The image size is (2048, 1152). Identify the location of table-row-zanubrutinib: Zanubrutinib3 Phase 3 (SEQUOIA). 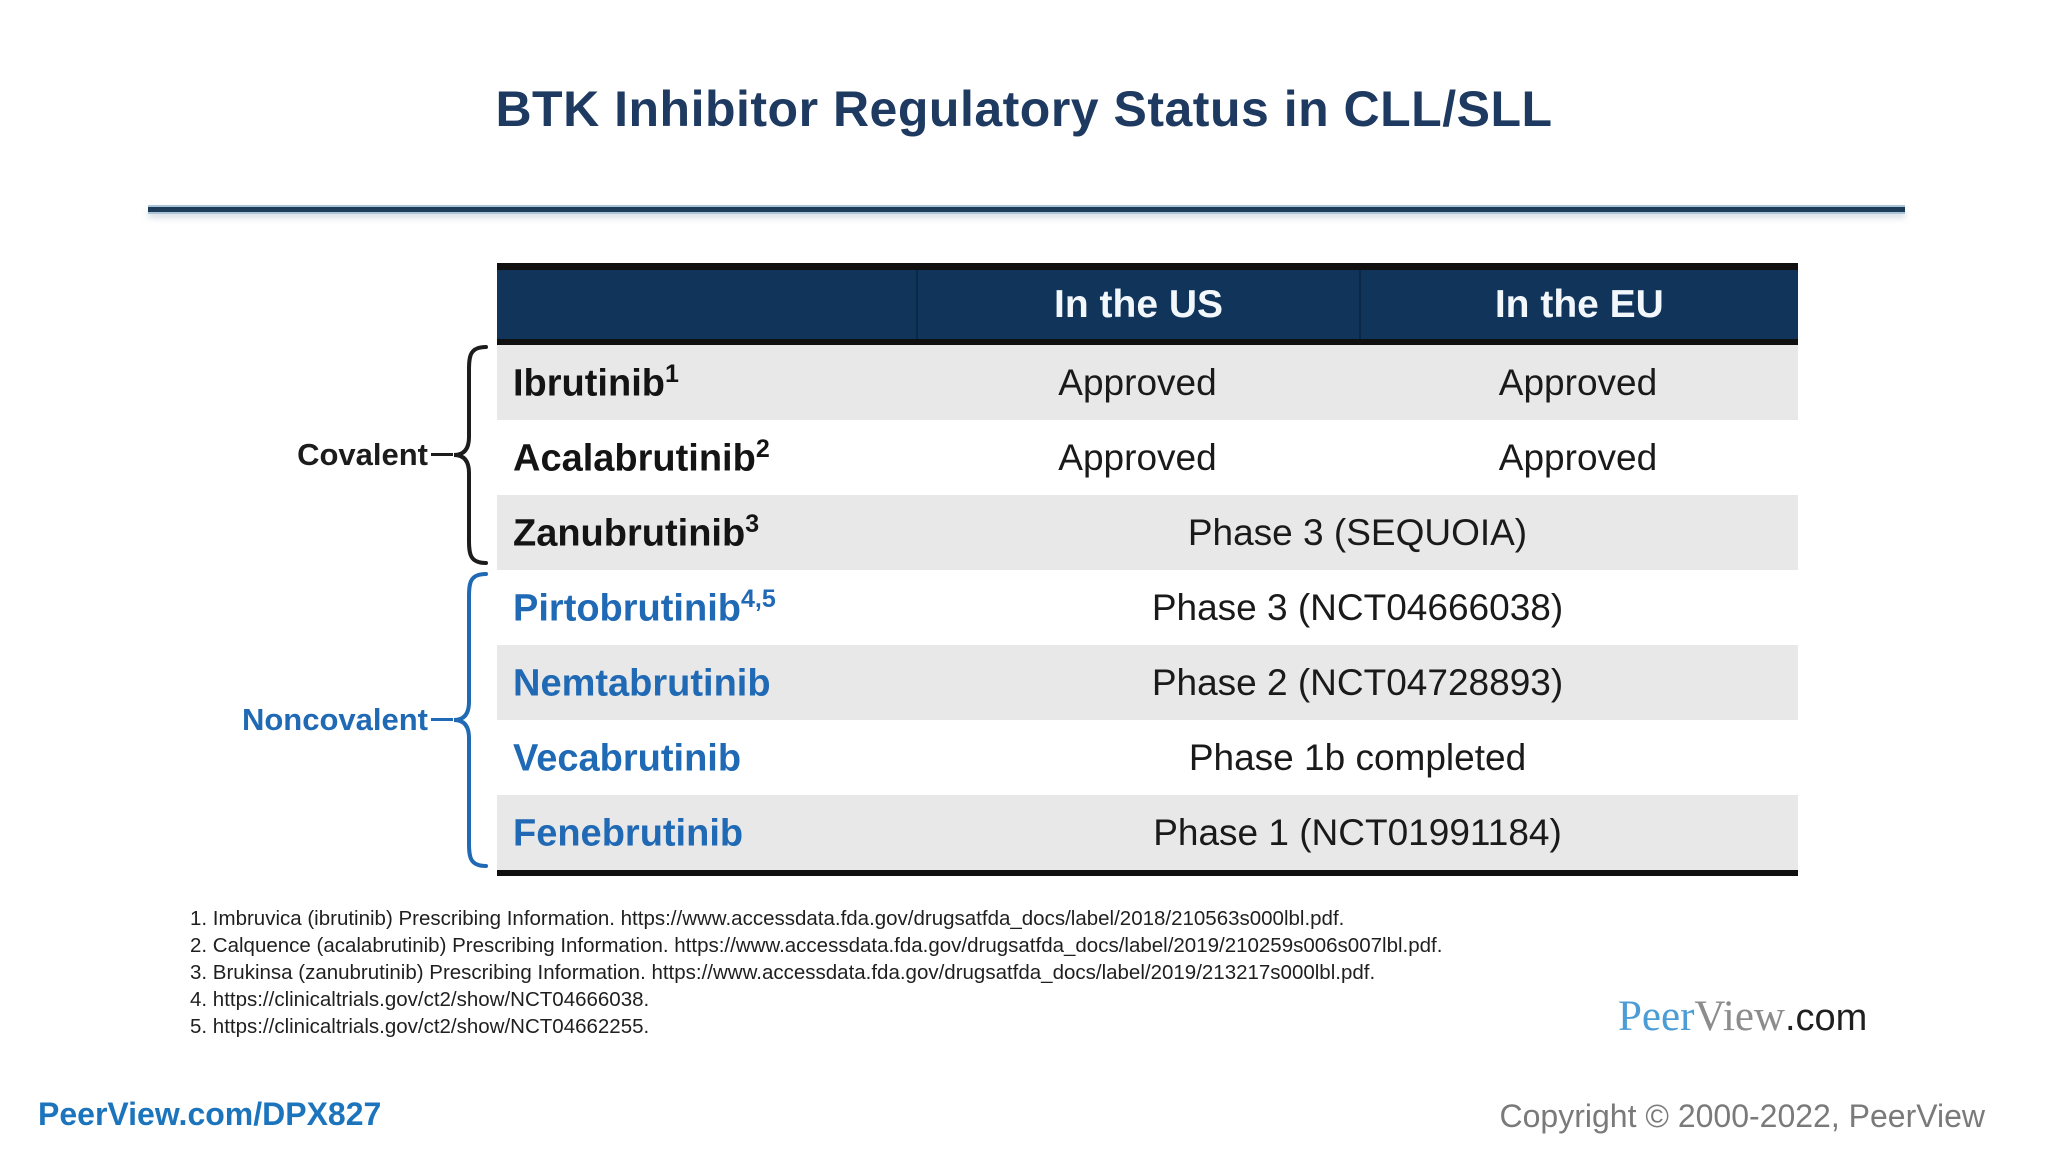
(1147, 532).